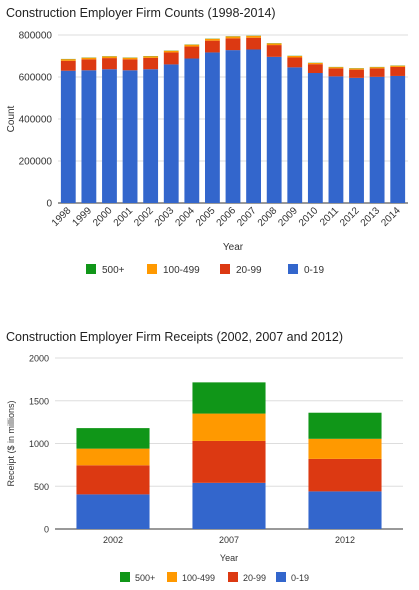  Describe the element at coordinates (41, 487) in the screenshot. I see `y-tick-label: 500` at that location.